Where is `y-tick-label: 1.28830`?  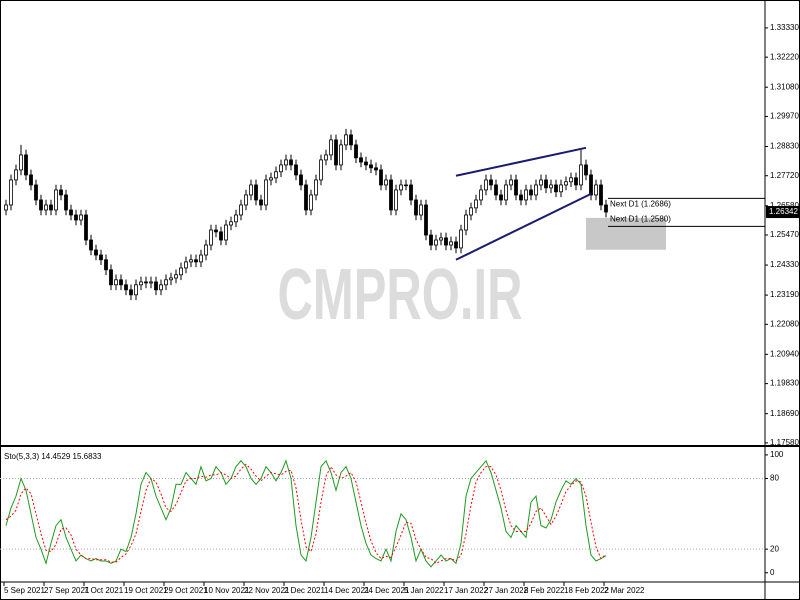
y-tick-label: 1.28830 is located at coordinates (784, 146).